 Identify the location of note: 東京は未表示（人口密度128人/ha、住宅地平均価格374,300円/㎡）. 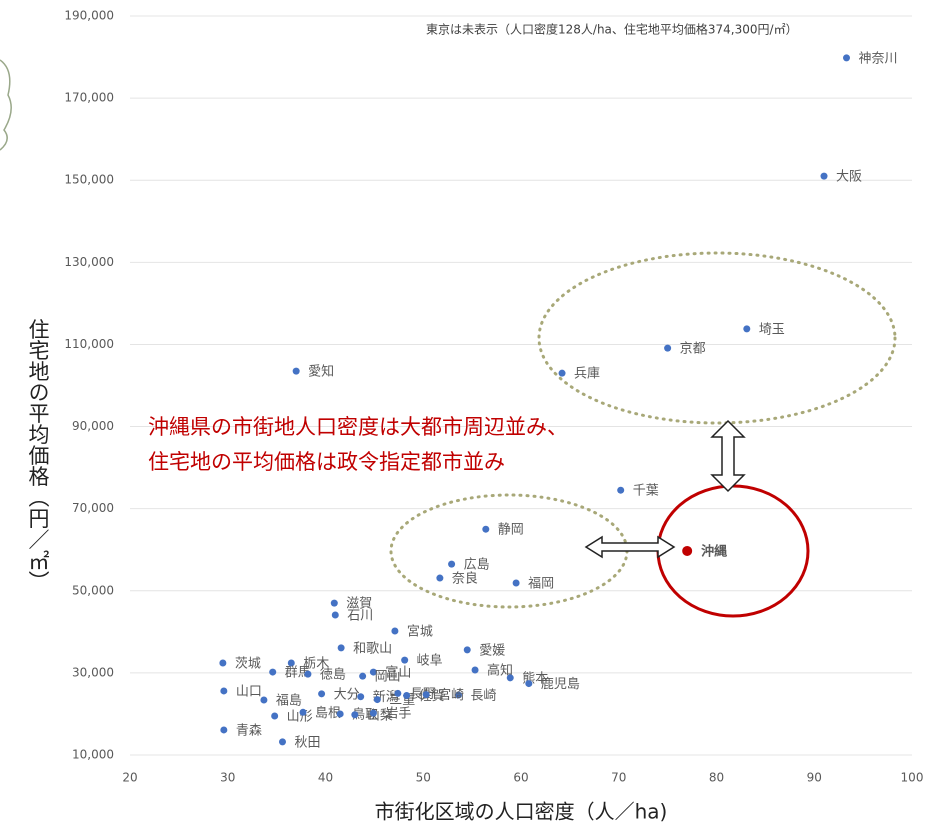
(612, 29).